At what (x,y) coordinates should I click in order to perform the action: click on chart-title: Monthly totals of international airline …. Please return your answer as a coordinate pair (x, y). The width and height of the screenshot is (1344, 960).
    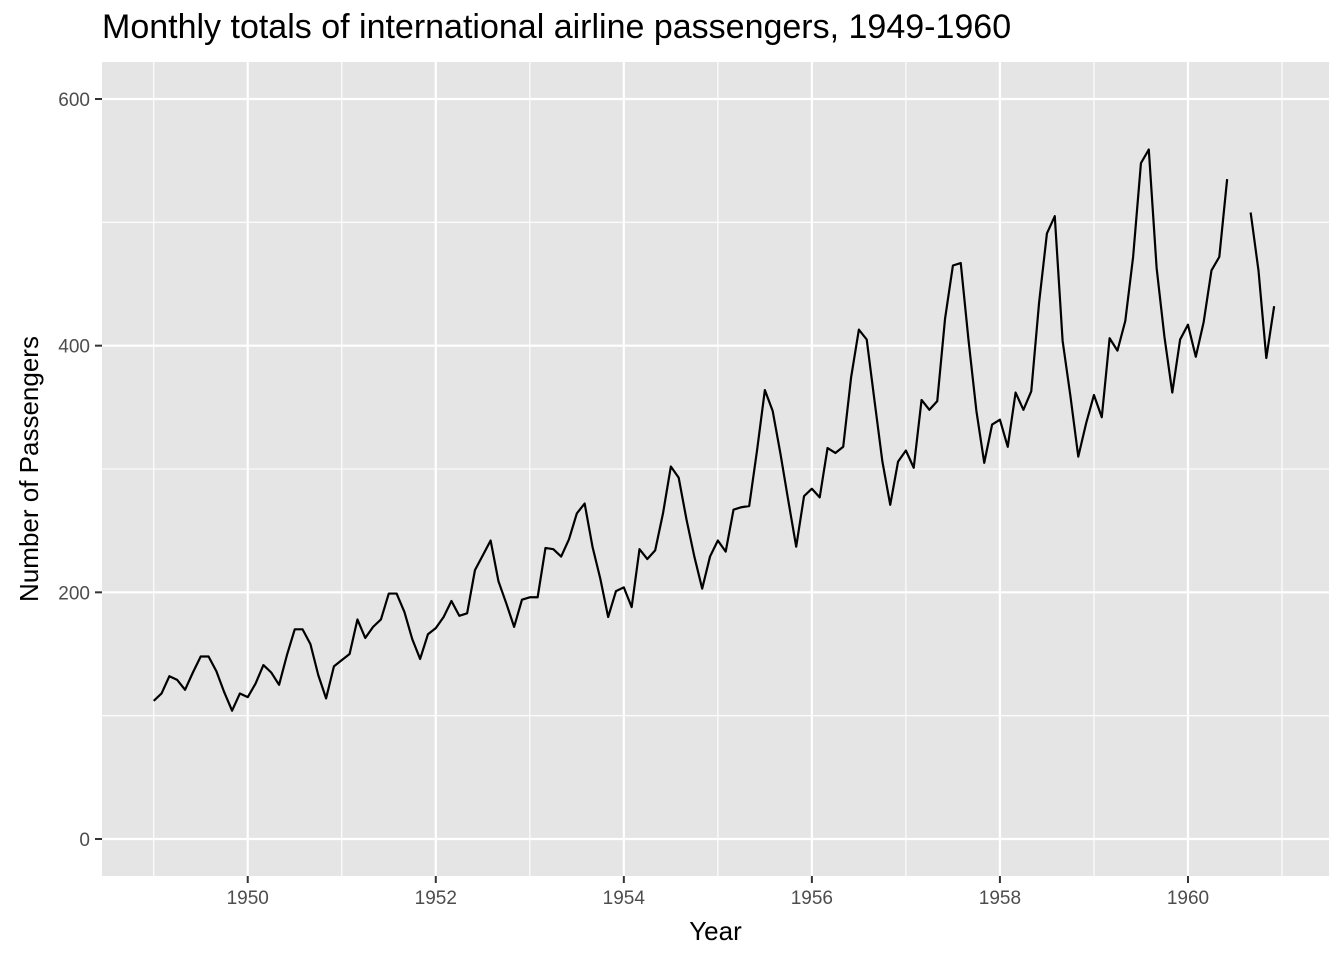
    Looking at the image, I should click on (557, 27).